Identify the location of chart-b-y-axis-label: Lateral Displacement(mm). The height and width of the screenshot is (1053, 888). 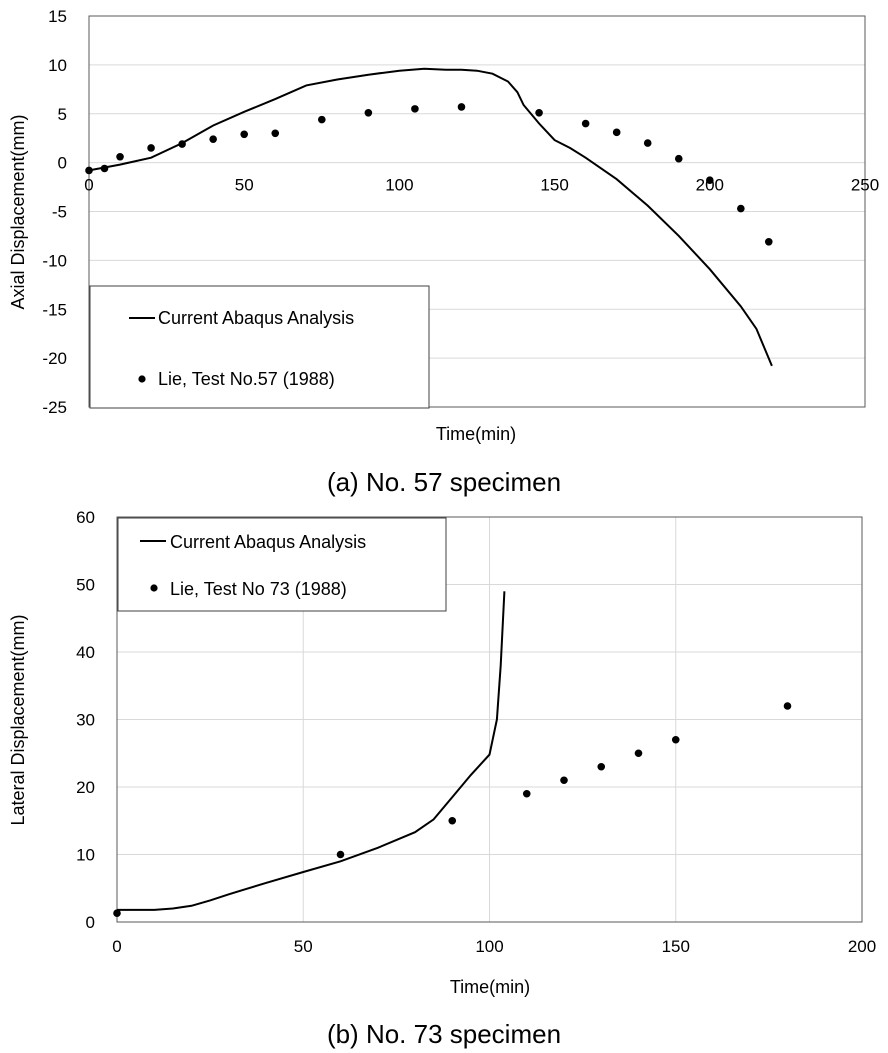
(18, 719).